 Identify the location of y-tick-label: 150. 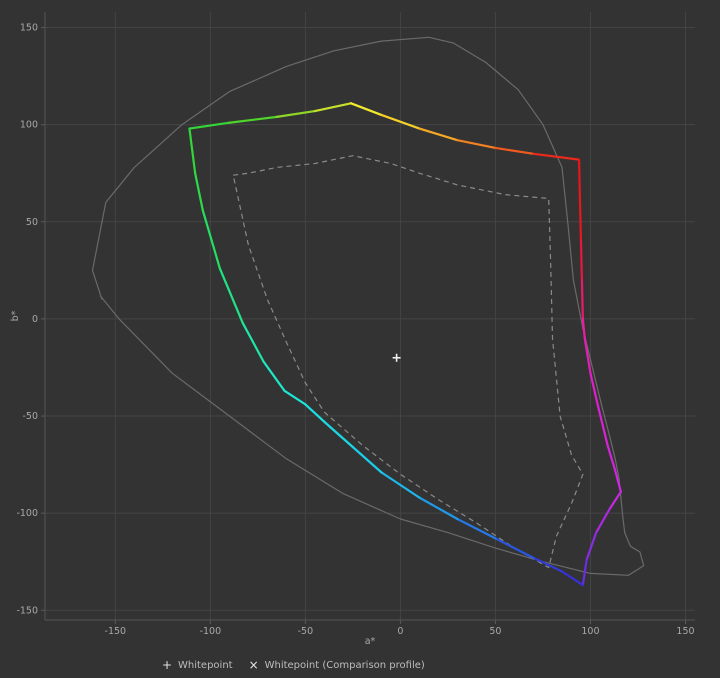
(29, 28).